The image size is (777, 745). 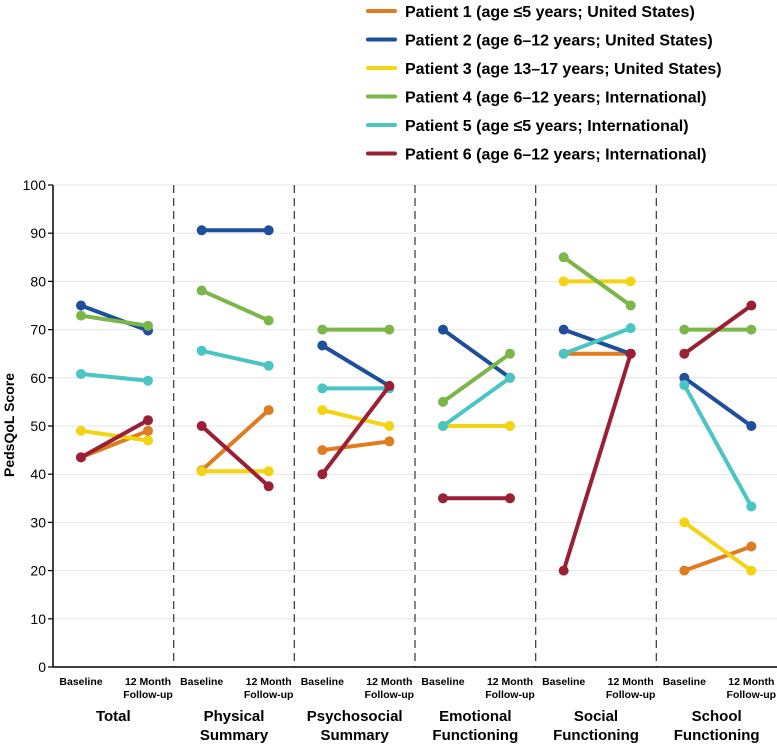 I want to click on panel-label: Total, so click(x=113, y=716).